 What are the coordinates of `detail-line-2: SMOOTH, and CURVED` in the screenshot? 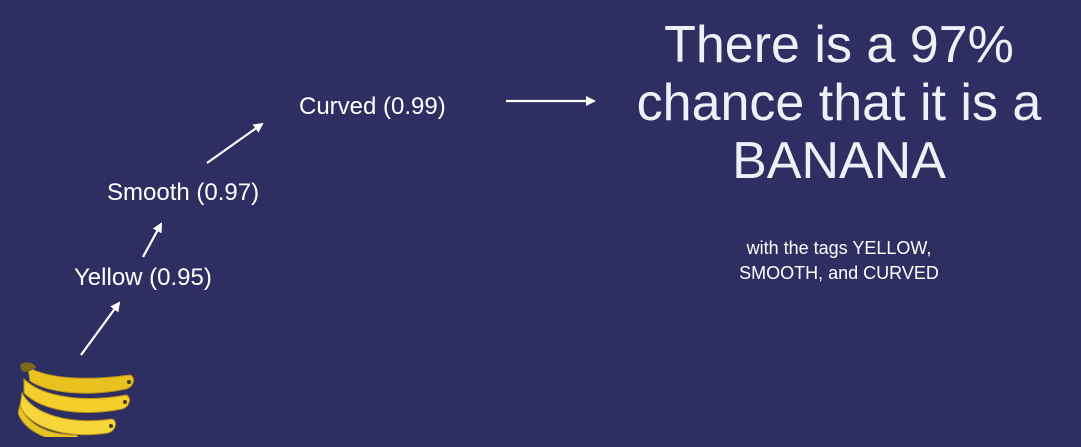 It's located at (839, 273).